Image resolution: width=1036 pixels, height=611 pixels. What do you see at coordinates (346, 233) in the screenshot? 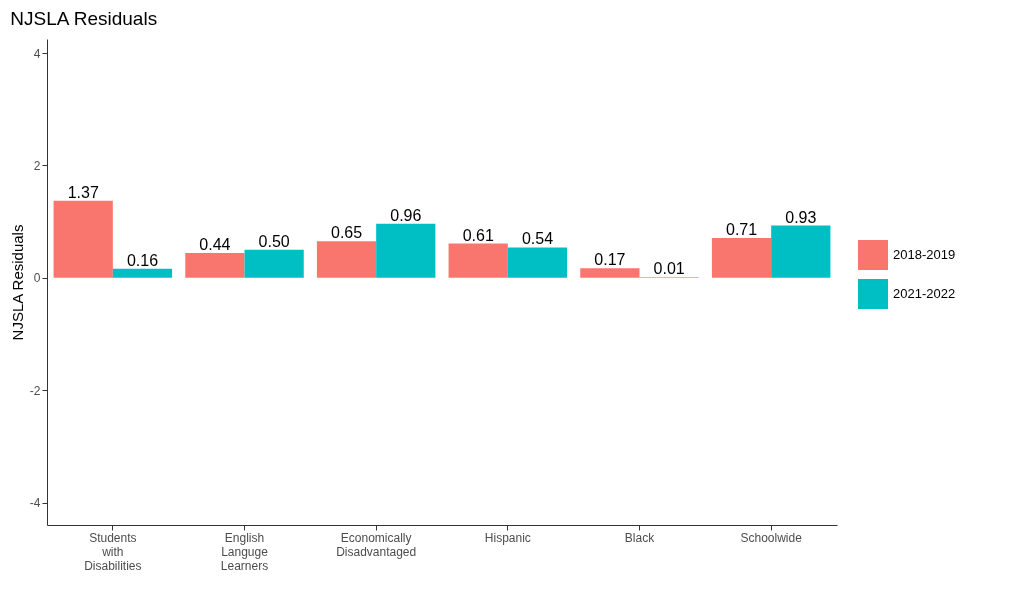
I see `data-label: 0.65` at bounding box center [346, 233].